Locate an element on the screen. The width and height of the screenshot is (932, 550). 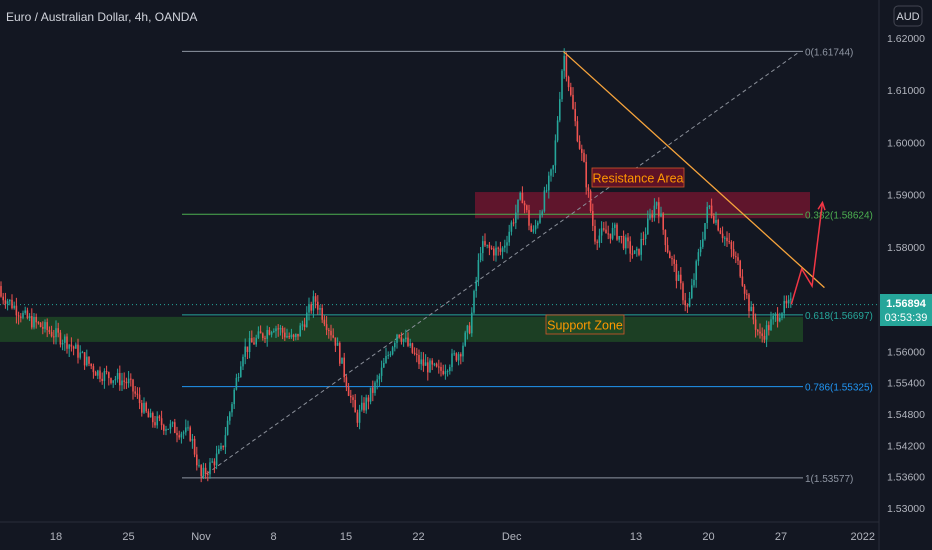
time-tick-label: 25 is located at coordinates (128, 537).